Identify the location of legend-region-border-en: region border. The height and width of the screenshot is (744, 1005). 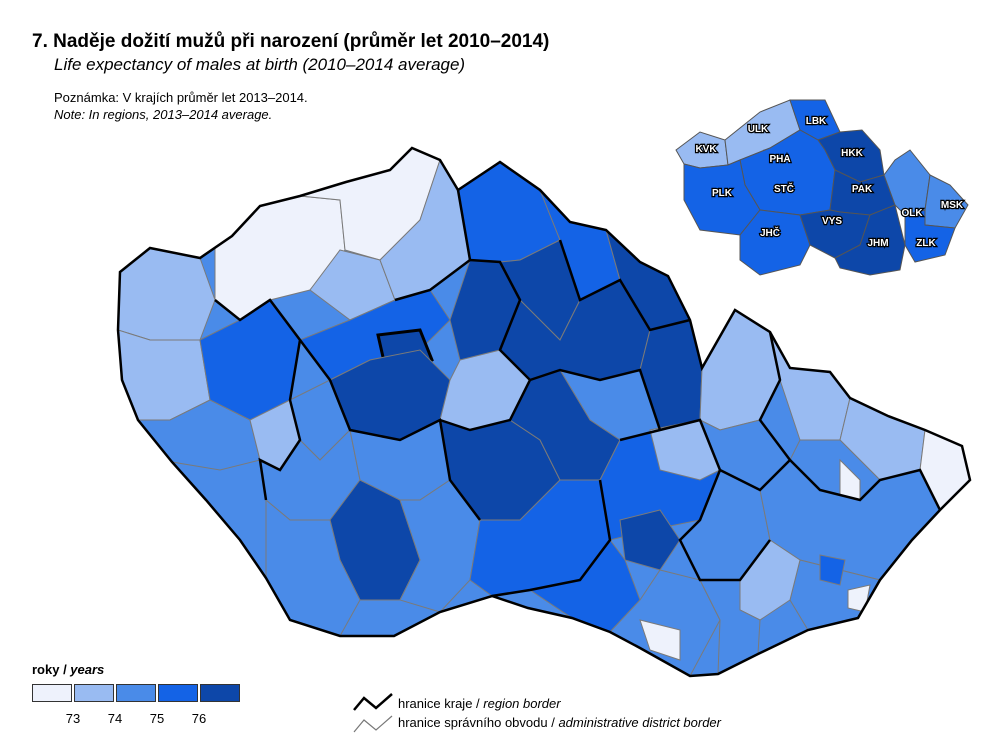
(522, 703).